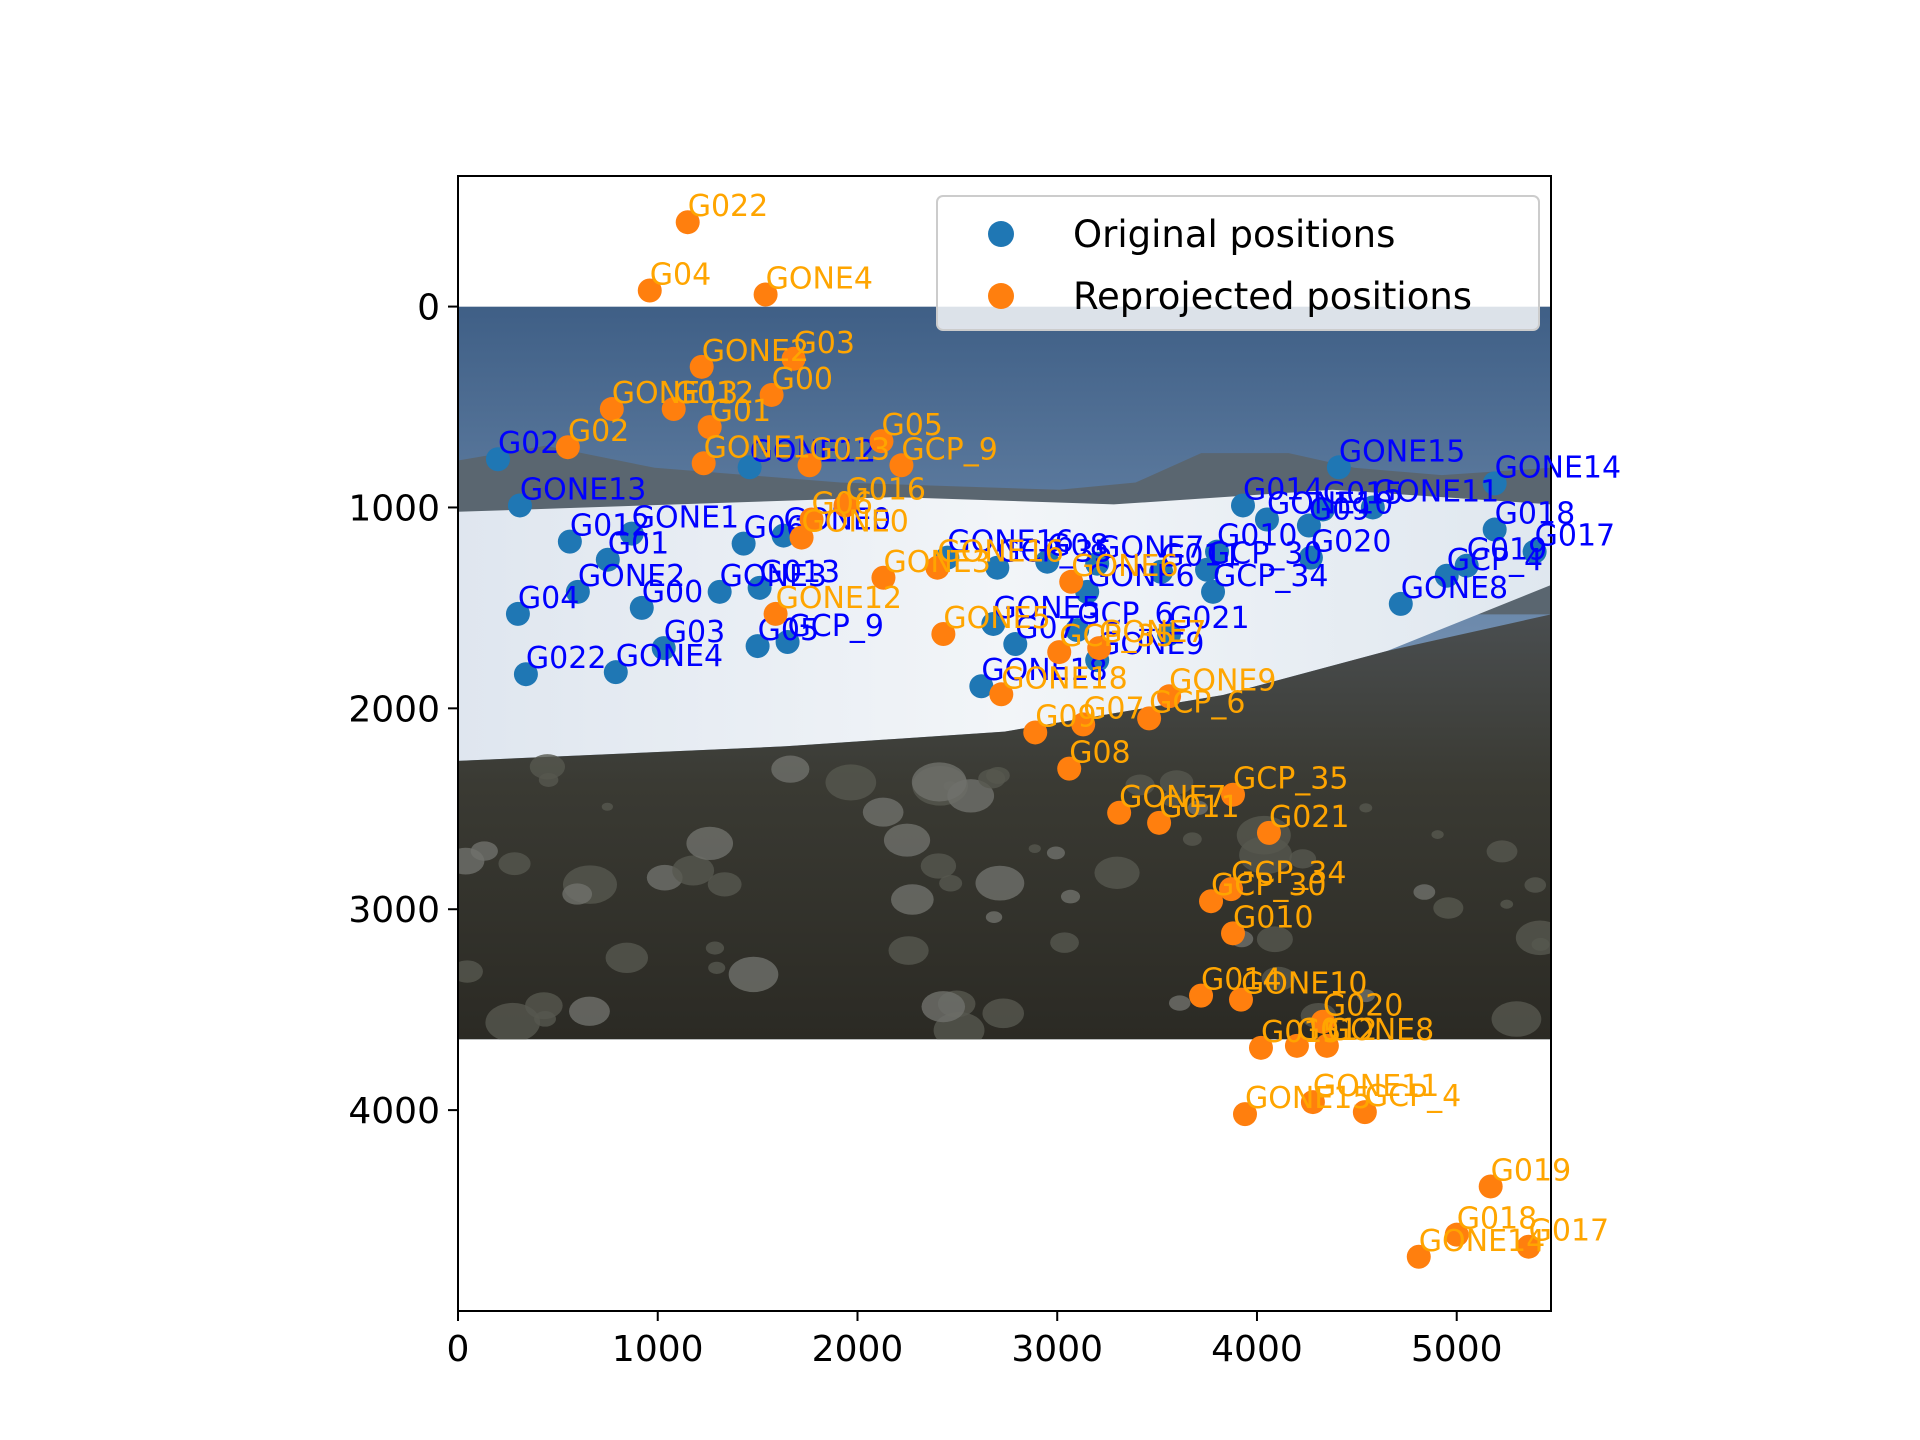 The width and height of the screenshot is (1920, 1440). Describe the element at coordinates (1234, 234) in the screenshot. I see `legend-label: Original positions` at that location.